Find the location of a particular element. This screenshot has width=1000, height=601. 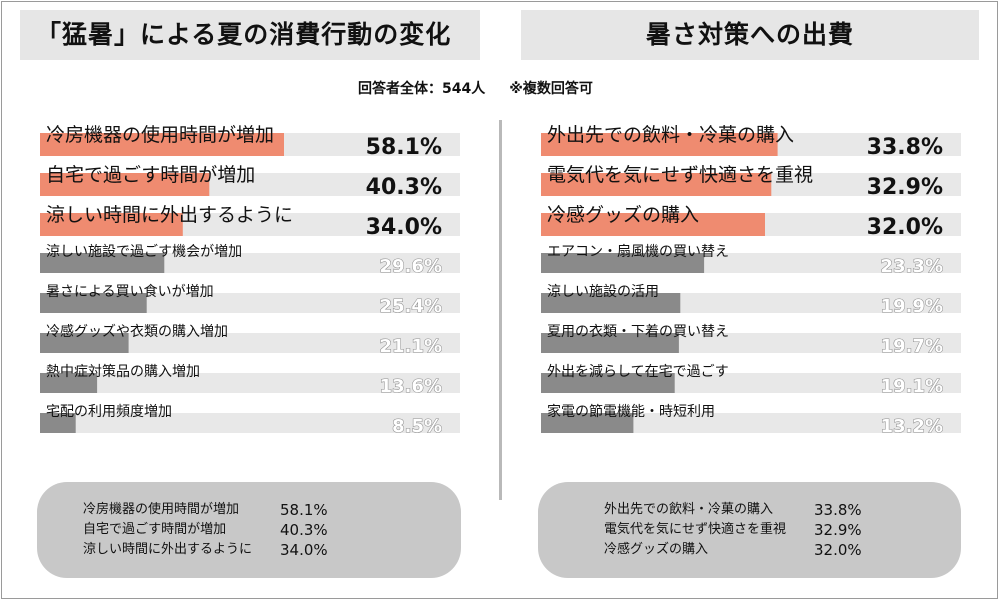

category-label: 自宅で過ごす時間が増加 is located at coordinates (150, 175).